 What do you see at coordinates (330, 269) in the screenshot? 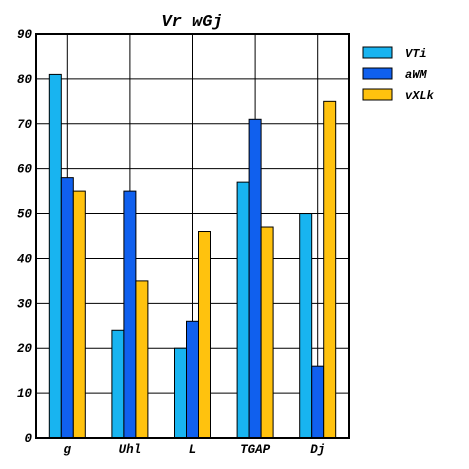
I see `bar-vXLk-Dj` at bounding box center [330, 269].